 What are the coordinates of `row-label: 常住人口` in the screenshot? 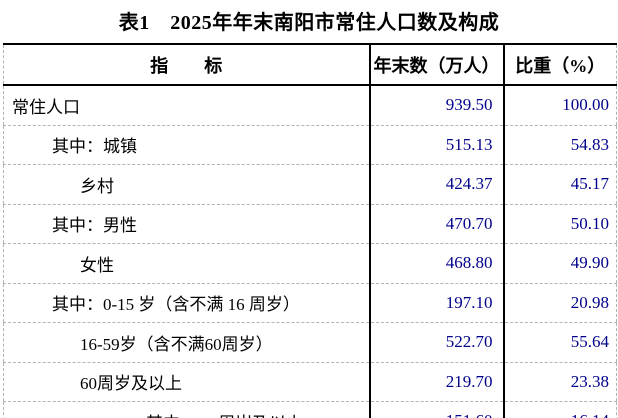 It's located at (187, 105).